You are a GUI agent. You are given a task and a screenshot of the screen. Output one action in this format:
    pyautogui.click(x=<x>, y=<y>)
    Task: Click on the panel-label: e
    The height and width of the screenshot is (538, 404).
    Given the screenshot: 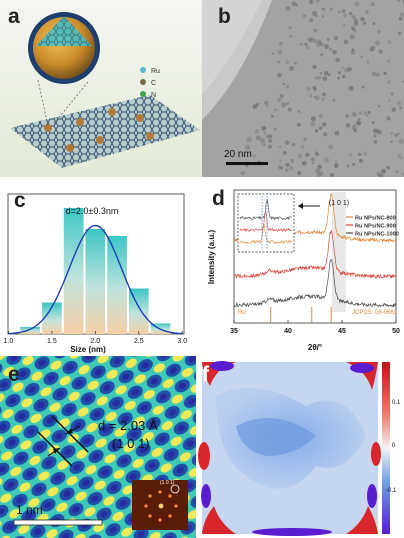 What is the action you would take?
    pyautogui.click(x=14, y=374)
    